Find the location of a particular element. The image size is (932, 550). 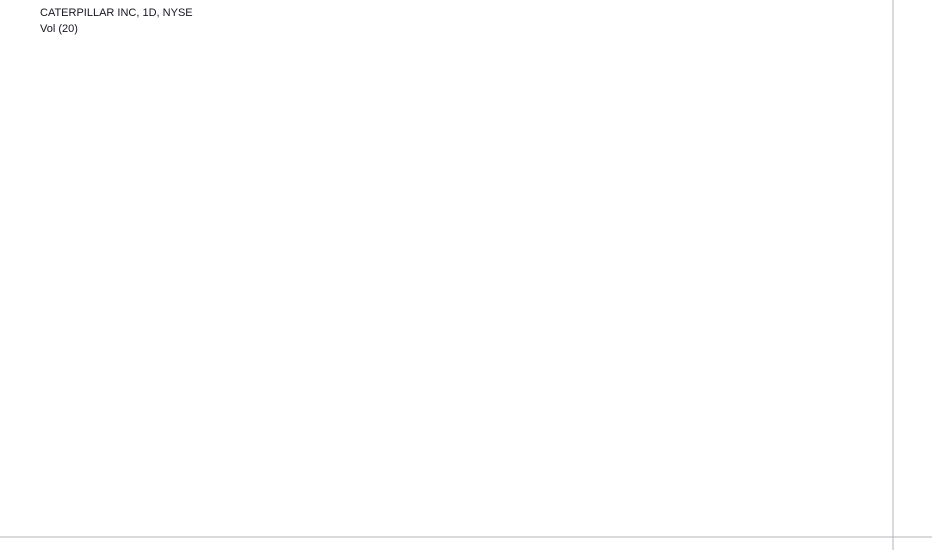

time-axis-bg is located at coordinates (466, 543).